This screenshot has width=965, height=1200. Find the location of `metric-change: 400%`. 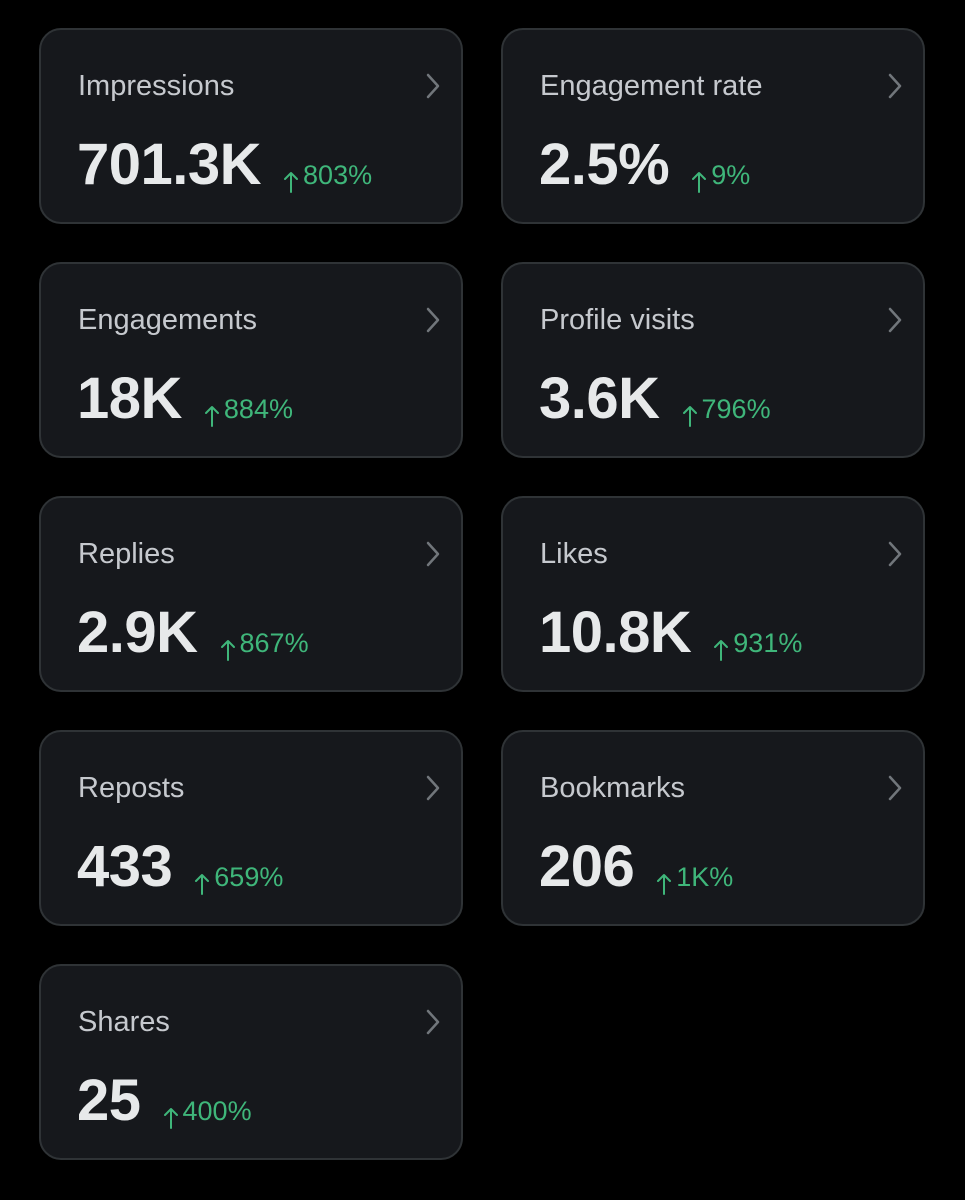

metric-change: 400% is located at coordinates (207, 1112).